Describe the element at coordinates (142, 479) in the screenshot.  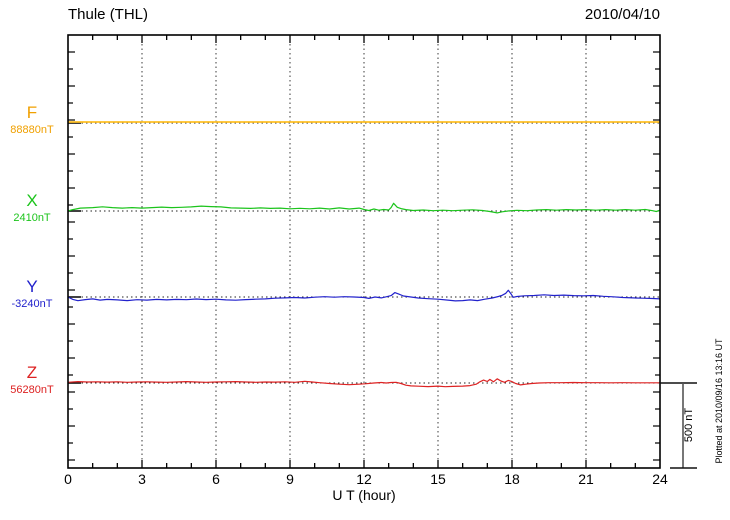
I see `x-tick-label-3: 3` at that location.